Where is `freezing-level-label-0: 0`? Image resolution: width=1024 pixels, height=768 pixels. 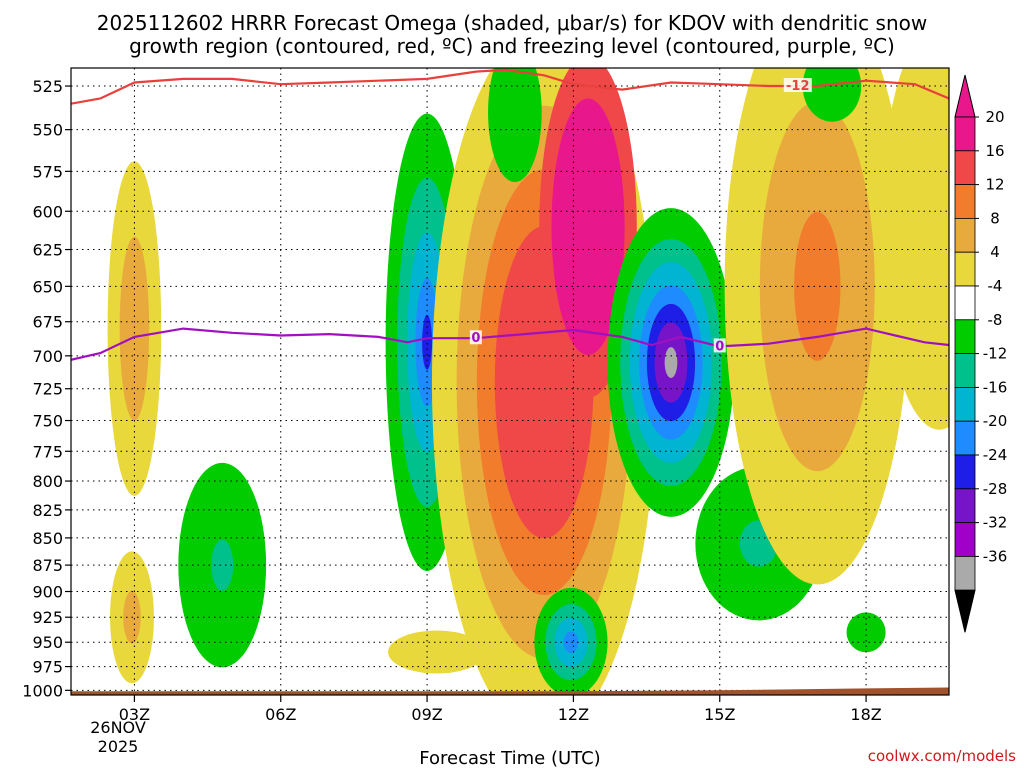
freezing-level-label-0: 0 is located at coordinates (475, 338).